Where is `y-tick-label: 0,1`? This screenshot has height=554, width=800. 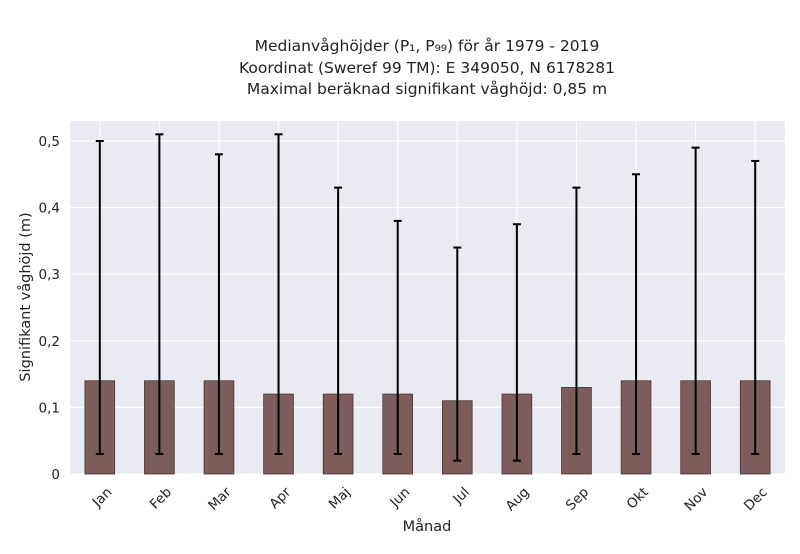
y-tick-label: 0,1 is located at coordinates (49, 408).